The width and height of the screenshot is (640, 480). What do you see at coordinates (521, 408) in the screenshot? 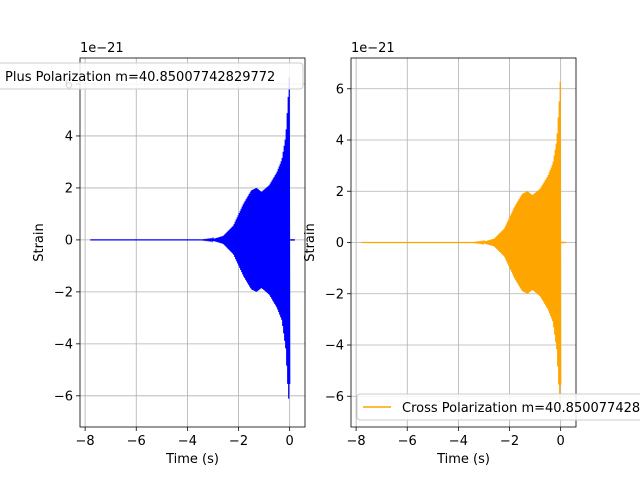
I see `legend-label: Cross Polarization m=40.85007742829772` at bounding box center [521, 408].